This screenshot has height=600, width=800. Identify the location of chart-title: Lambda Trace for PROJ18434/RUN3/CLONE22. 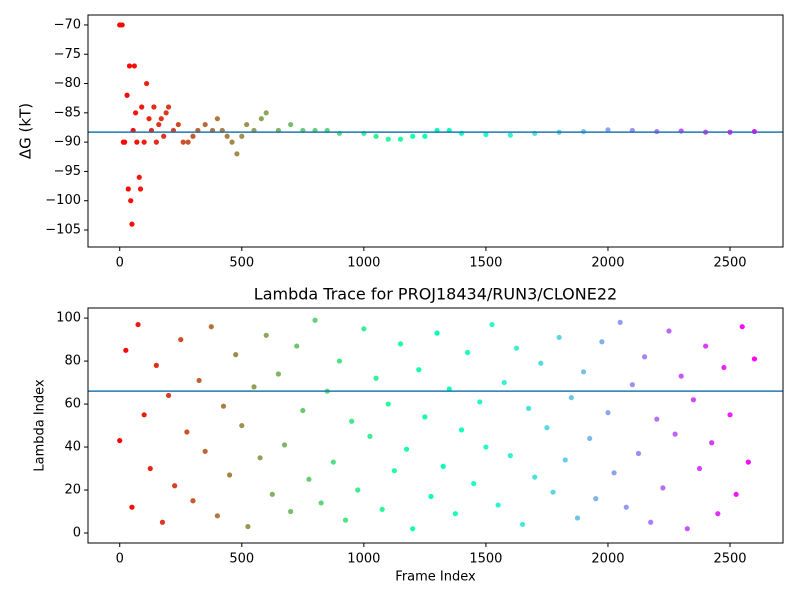
(435, 294).